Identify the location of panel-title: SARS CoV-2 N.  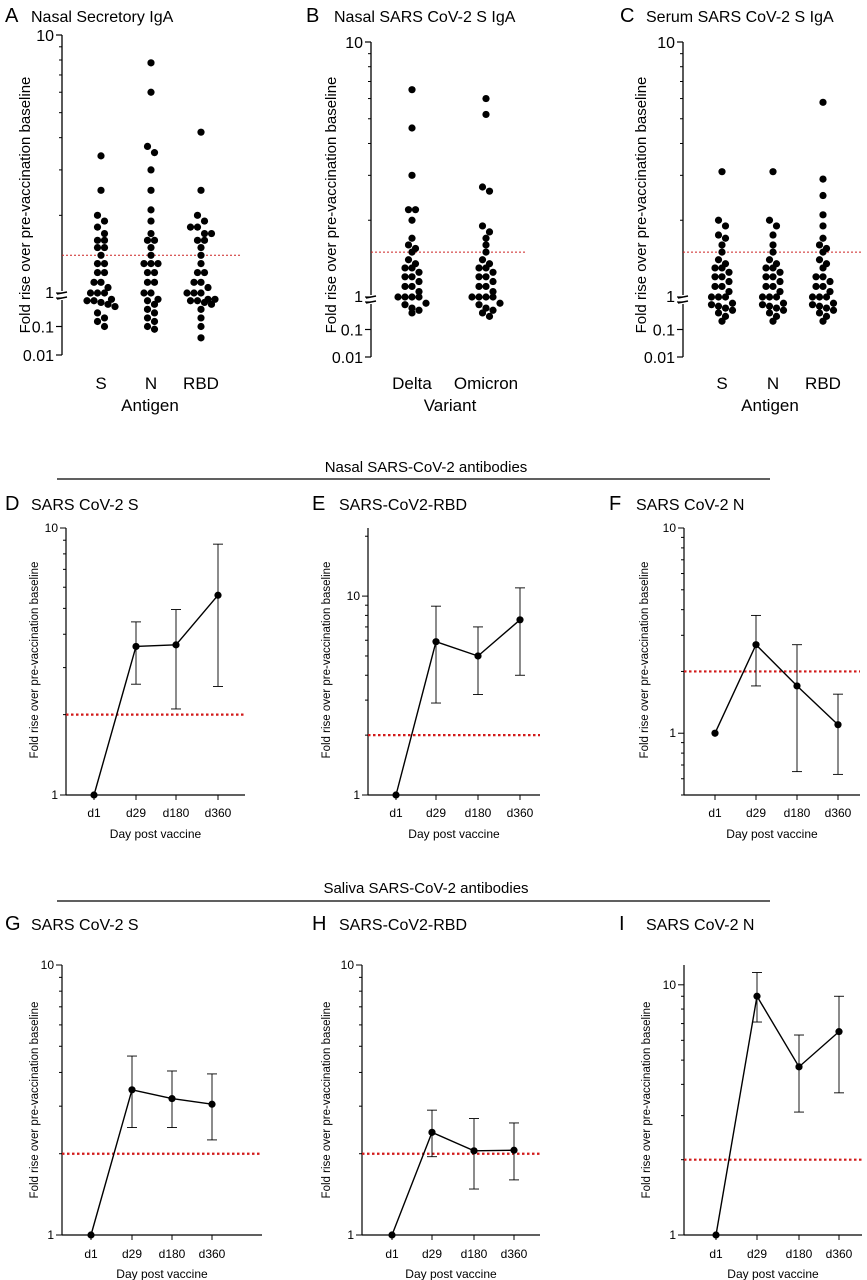
(690, 505).